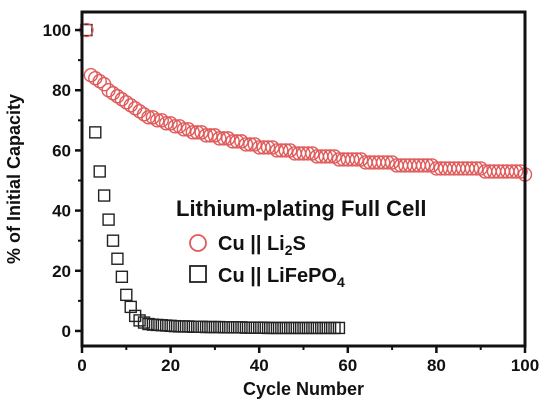 The height and width of the screenshot is (406, 550). I want to click on legend-label-li2s-main: Cu || Li, so click(251, 244).